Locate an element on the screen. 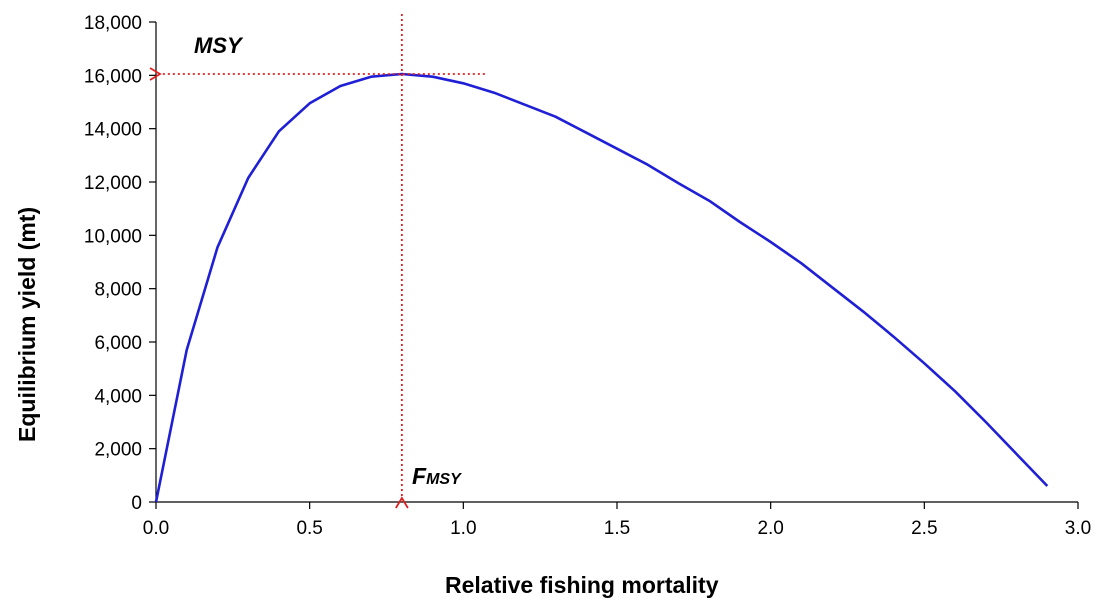 The height and width of the screenshot is (603, 1101). y-tick-label: 18,000 is located at coordinates (113, 23).